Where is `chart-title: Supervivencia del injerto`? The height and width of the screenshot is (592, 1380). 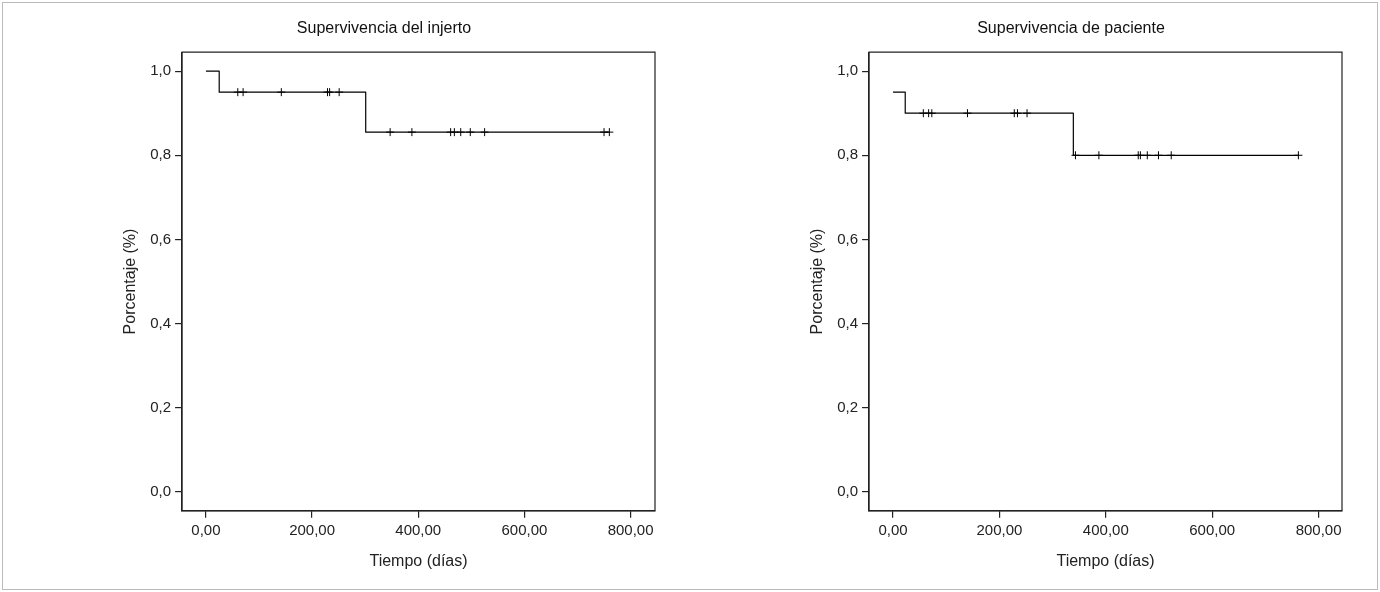
chart-title: Supervivencia del injerto is located at coordinates (384, 28).